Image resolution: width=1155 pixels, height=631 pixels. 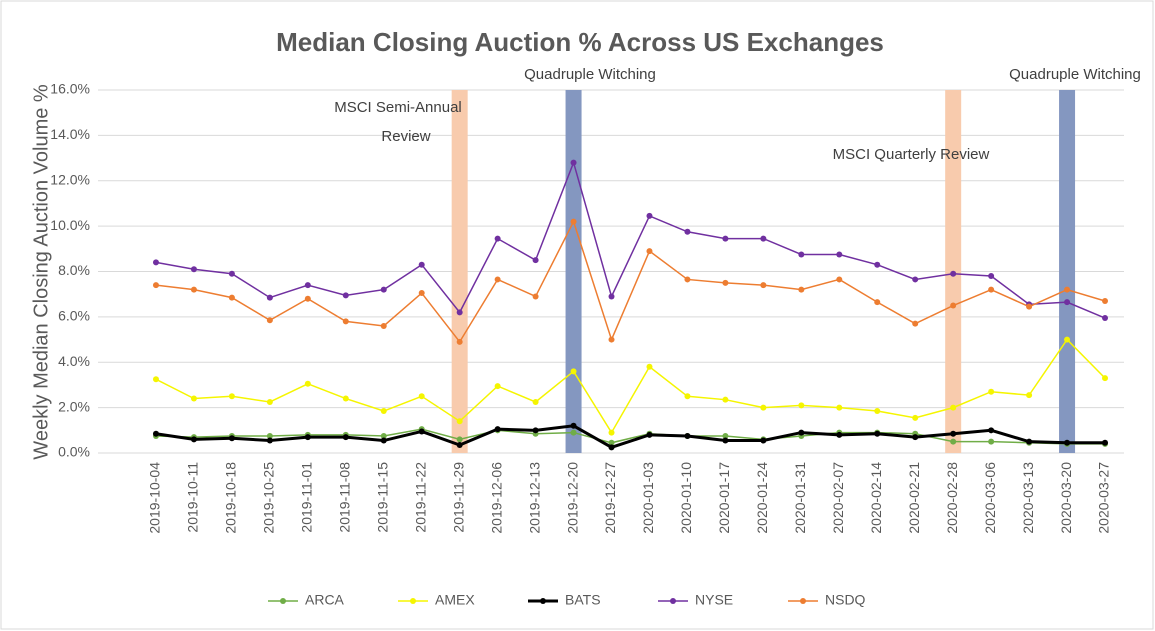 I want to click on y-tick-label: 16.0%, so click(x=70, y=89).